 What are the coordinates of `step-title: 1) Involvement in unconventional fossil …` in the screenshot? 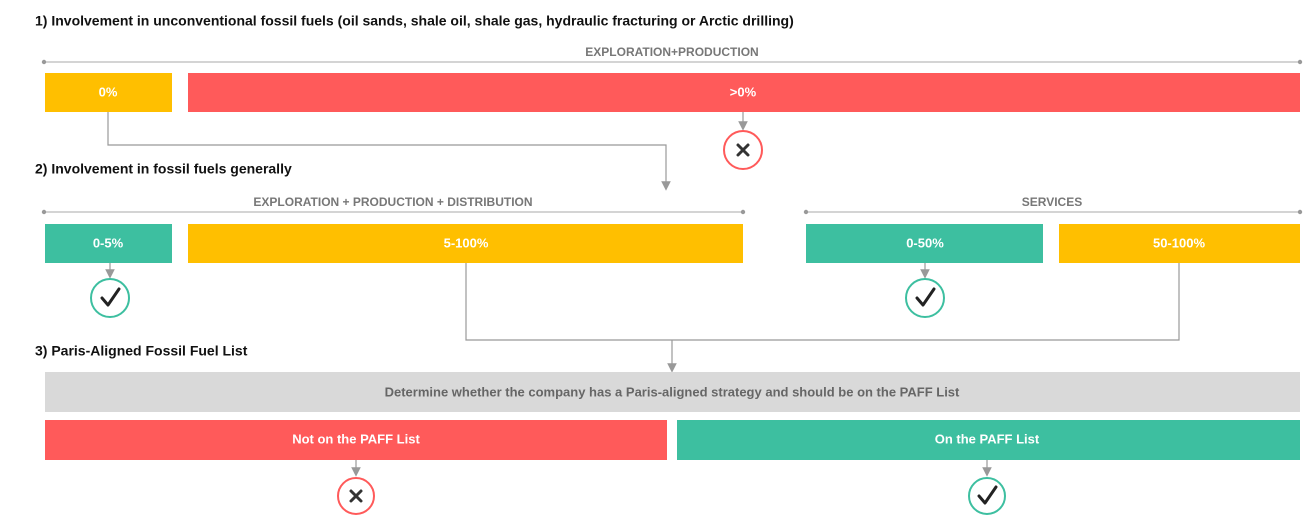 It's located at (414, 21).